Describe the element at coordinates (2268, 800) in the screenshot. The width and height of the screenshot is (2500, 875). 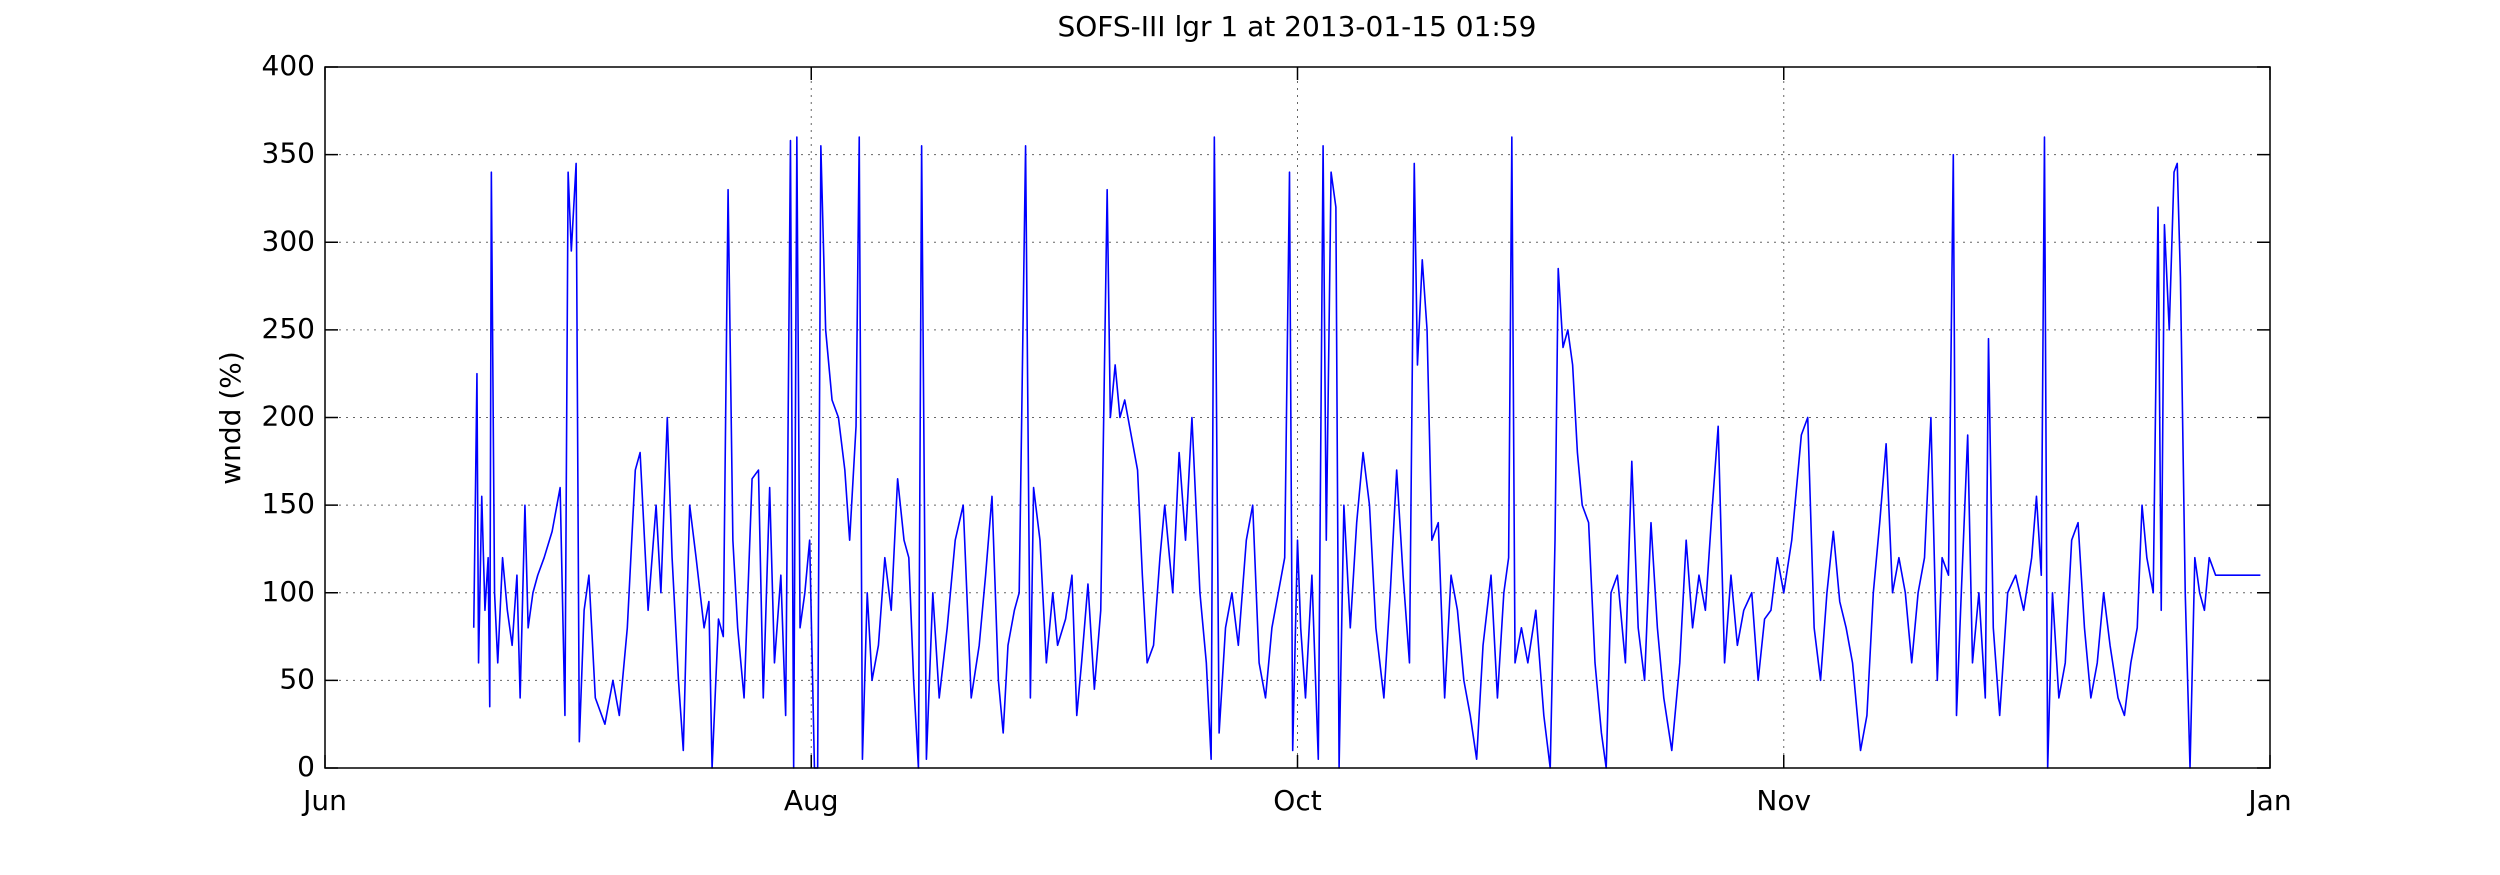
I see `x-tick-label: Jan` at that location.